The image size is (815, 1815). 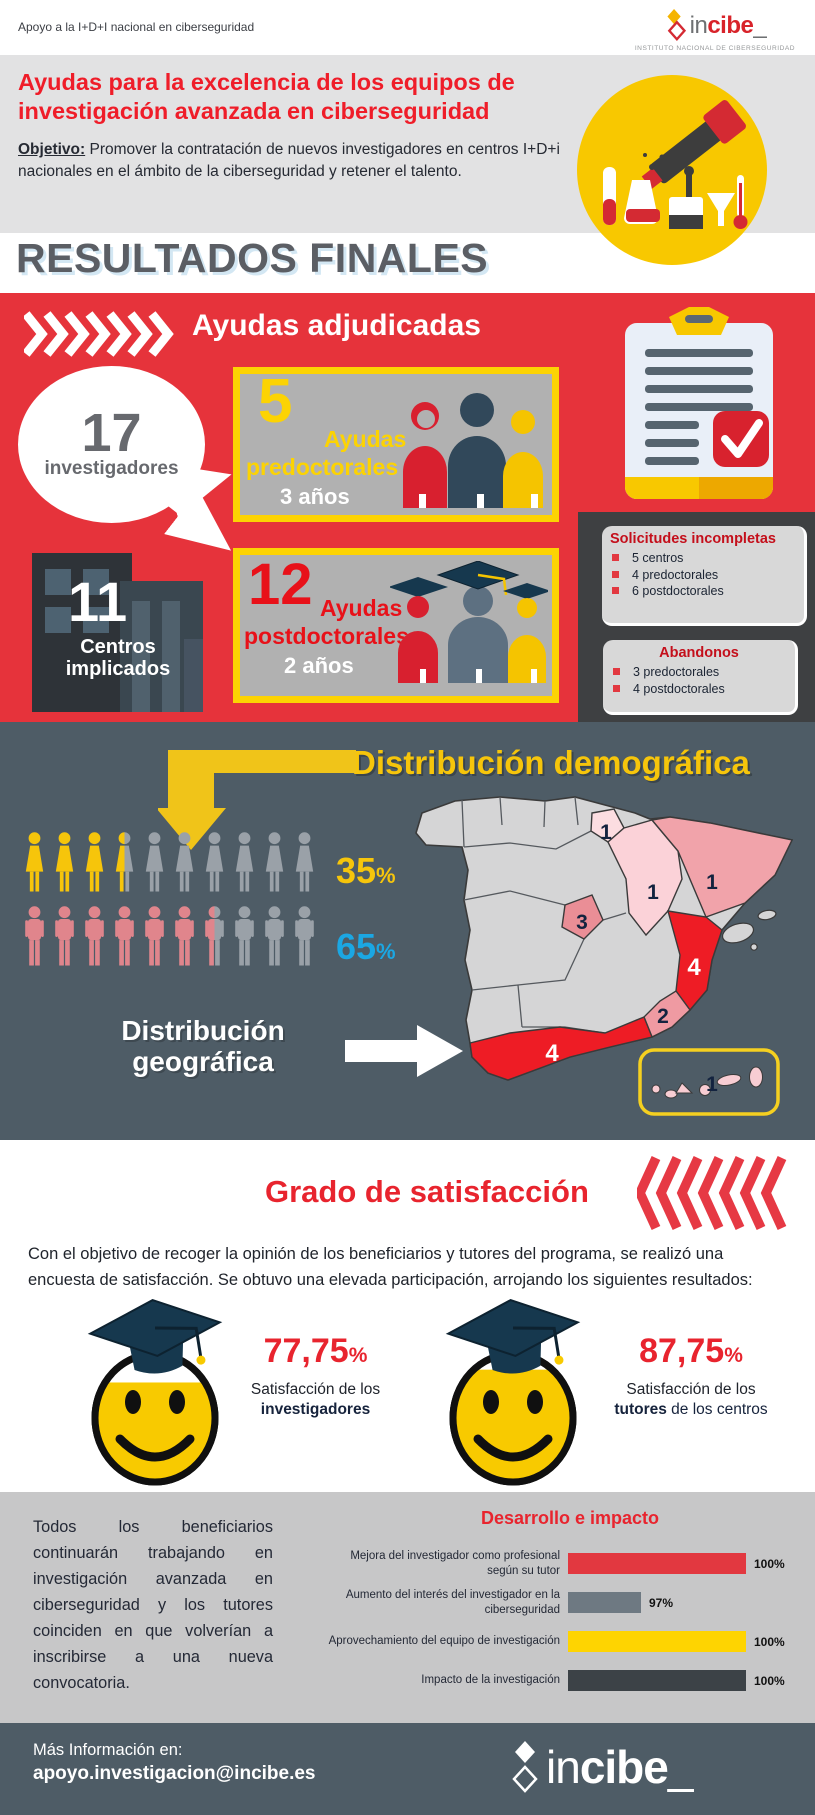 I want to click on list-item: 4 postdoctorales, so click(x=699, y=689).